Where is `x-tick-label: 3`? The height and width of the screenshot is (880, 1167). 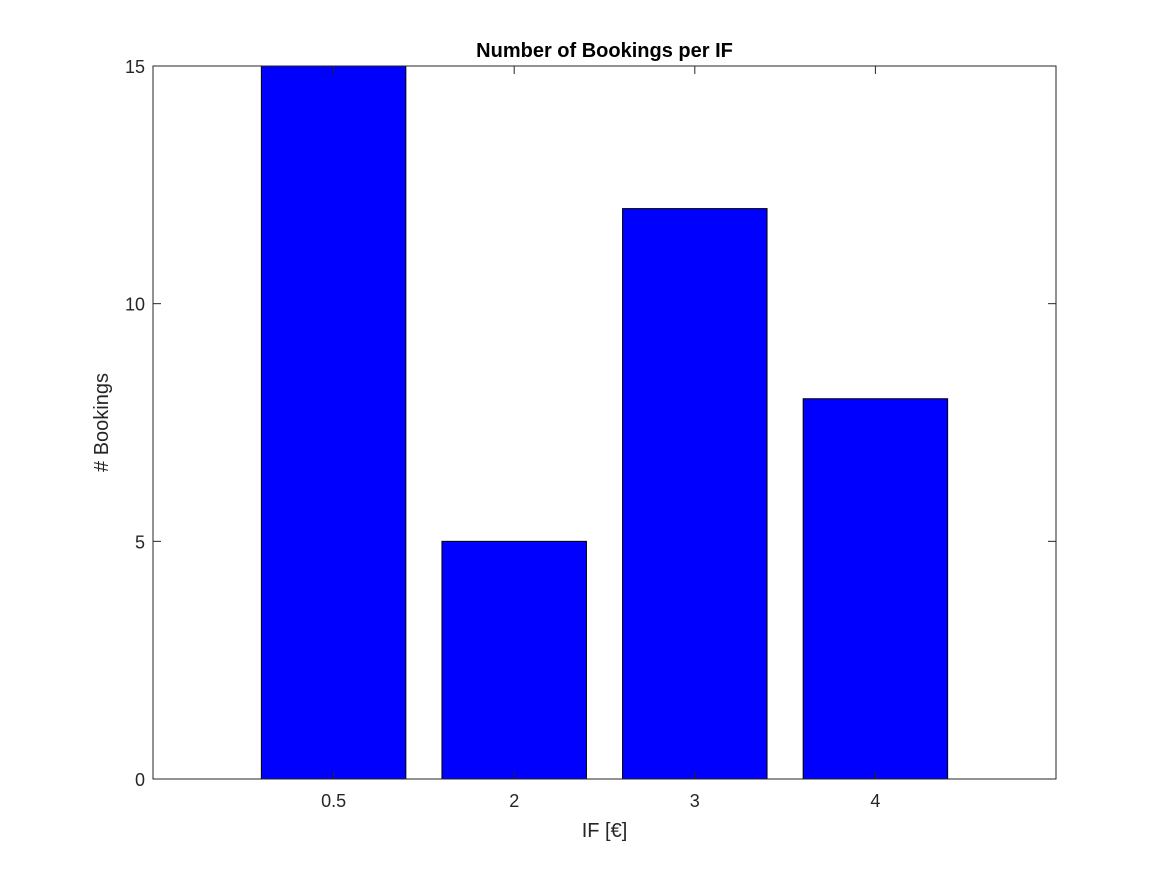 x-tick-label: 3 is located at coordinates (695, 801).